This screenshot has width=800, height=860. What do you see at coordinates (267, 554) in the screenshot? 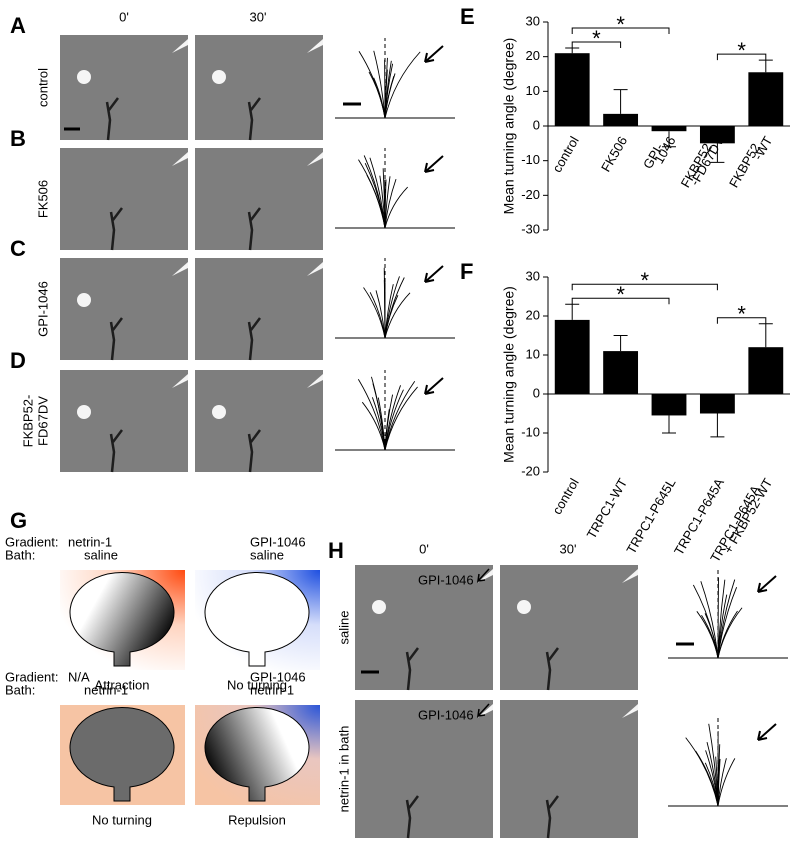
I see `bath-value: saline` at bounding box center [267, 554].